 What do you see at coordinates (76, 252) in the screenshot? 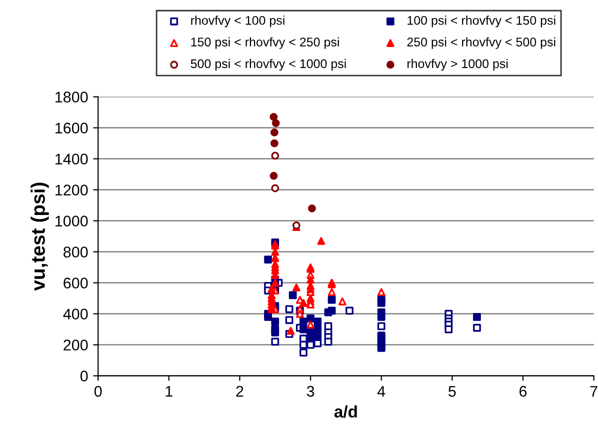
I see `y-tick-label: 800` at bounding box center [76, 252].